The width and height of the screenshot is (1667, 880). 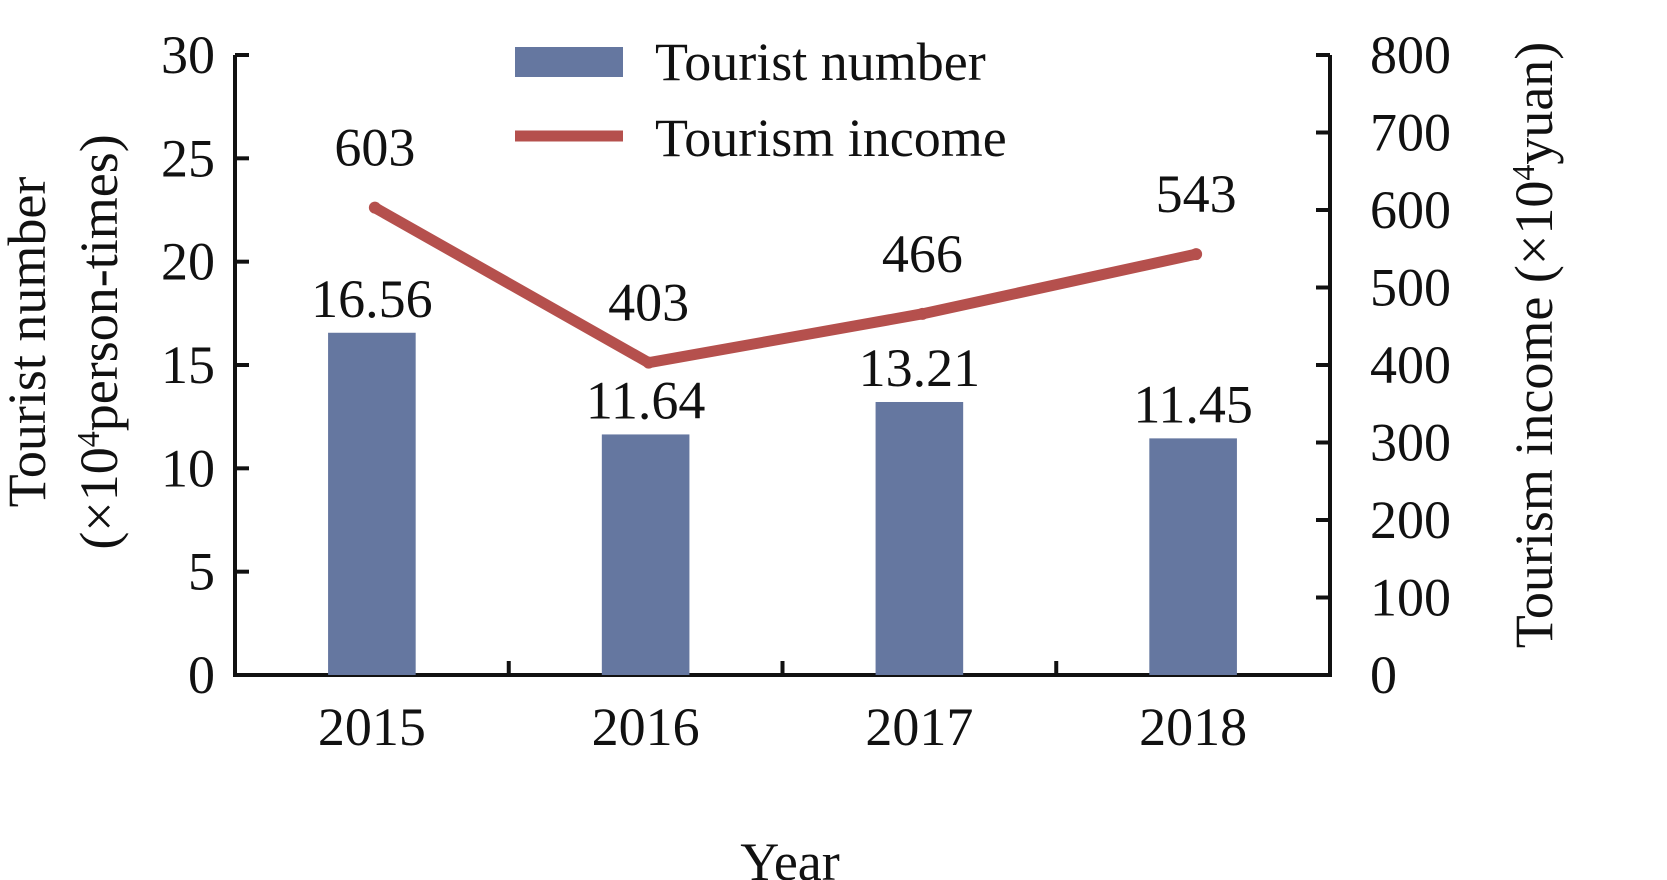 I want to click on right-axis-title-text: Tourism income (×104yuan), so click(x=1534, y=345).